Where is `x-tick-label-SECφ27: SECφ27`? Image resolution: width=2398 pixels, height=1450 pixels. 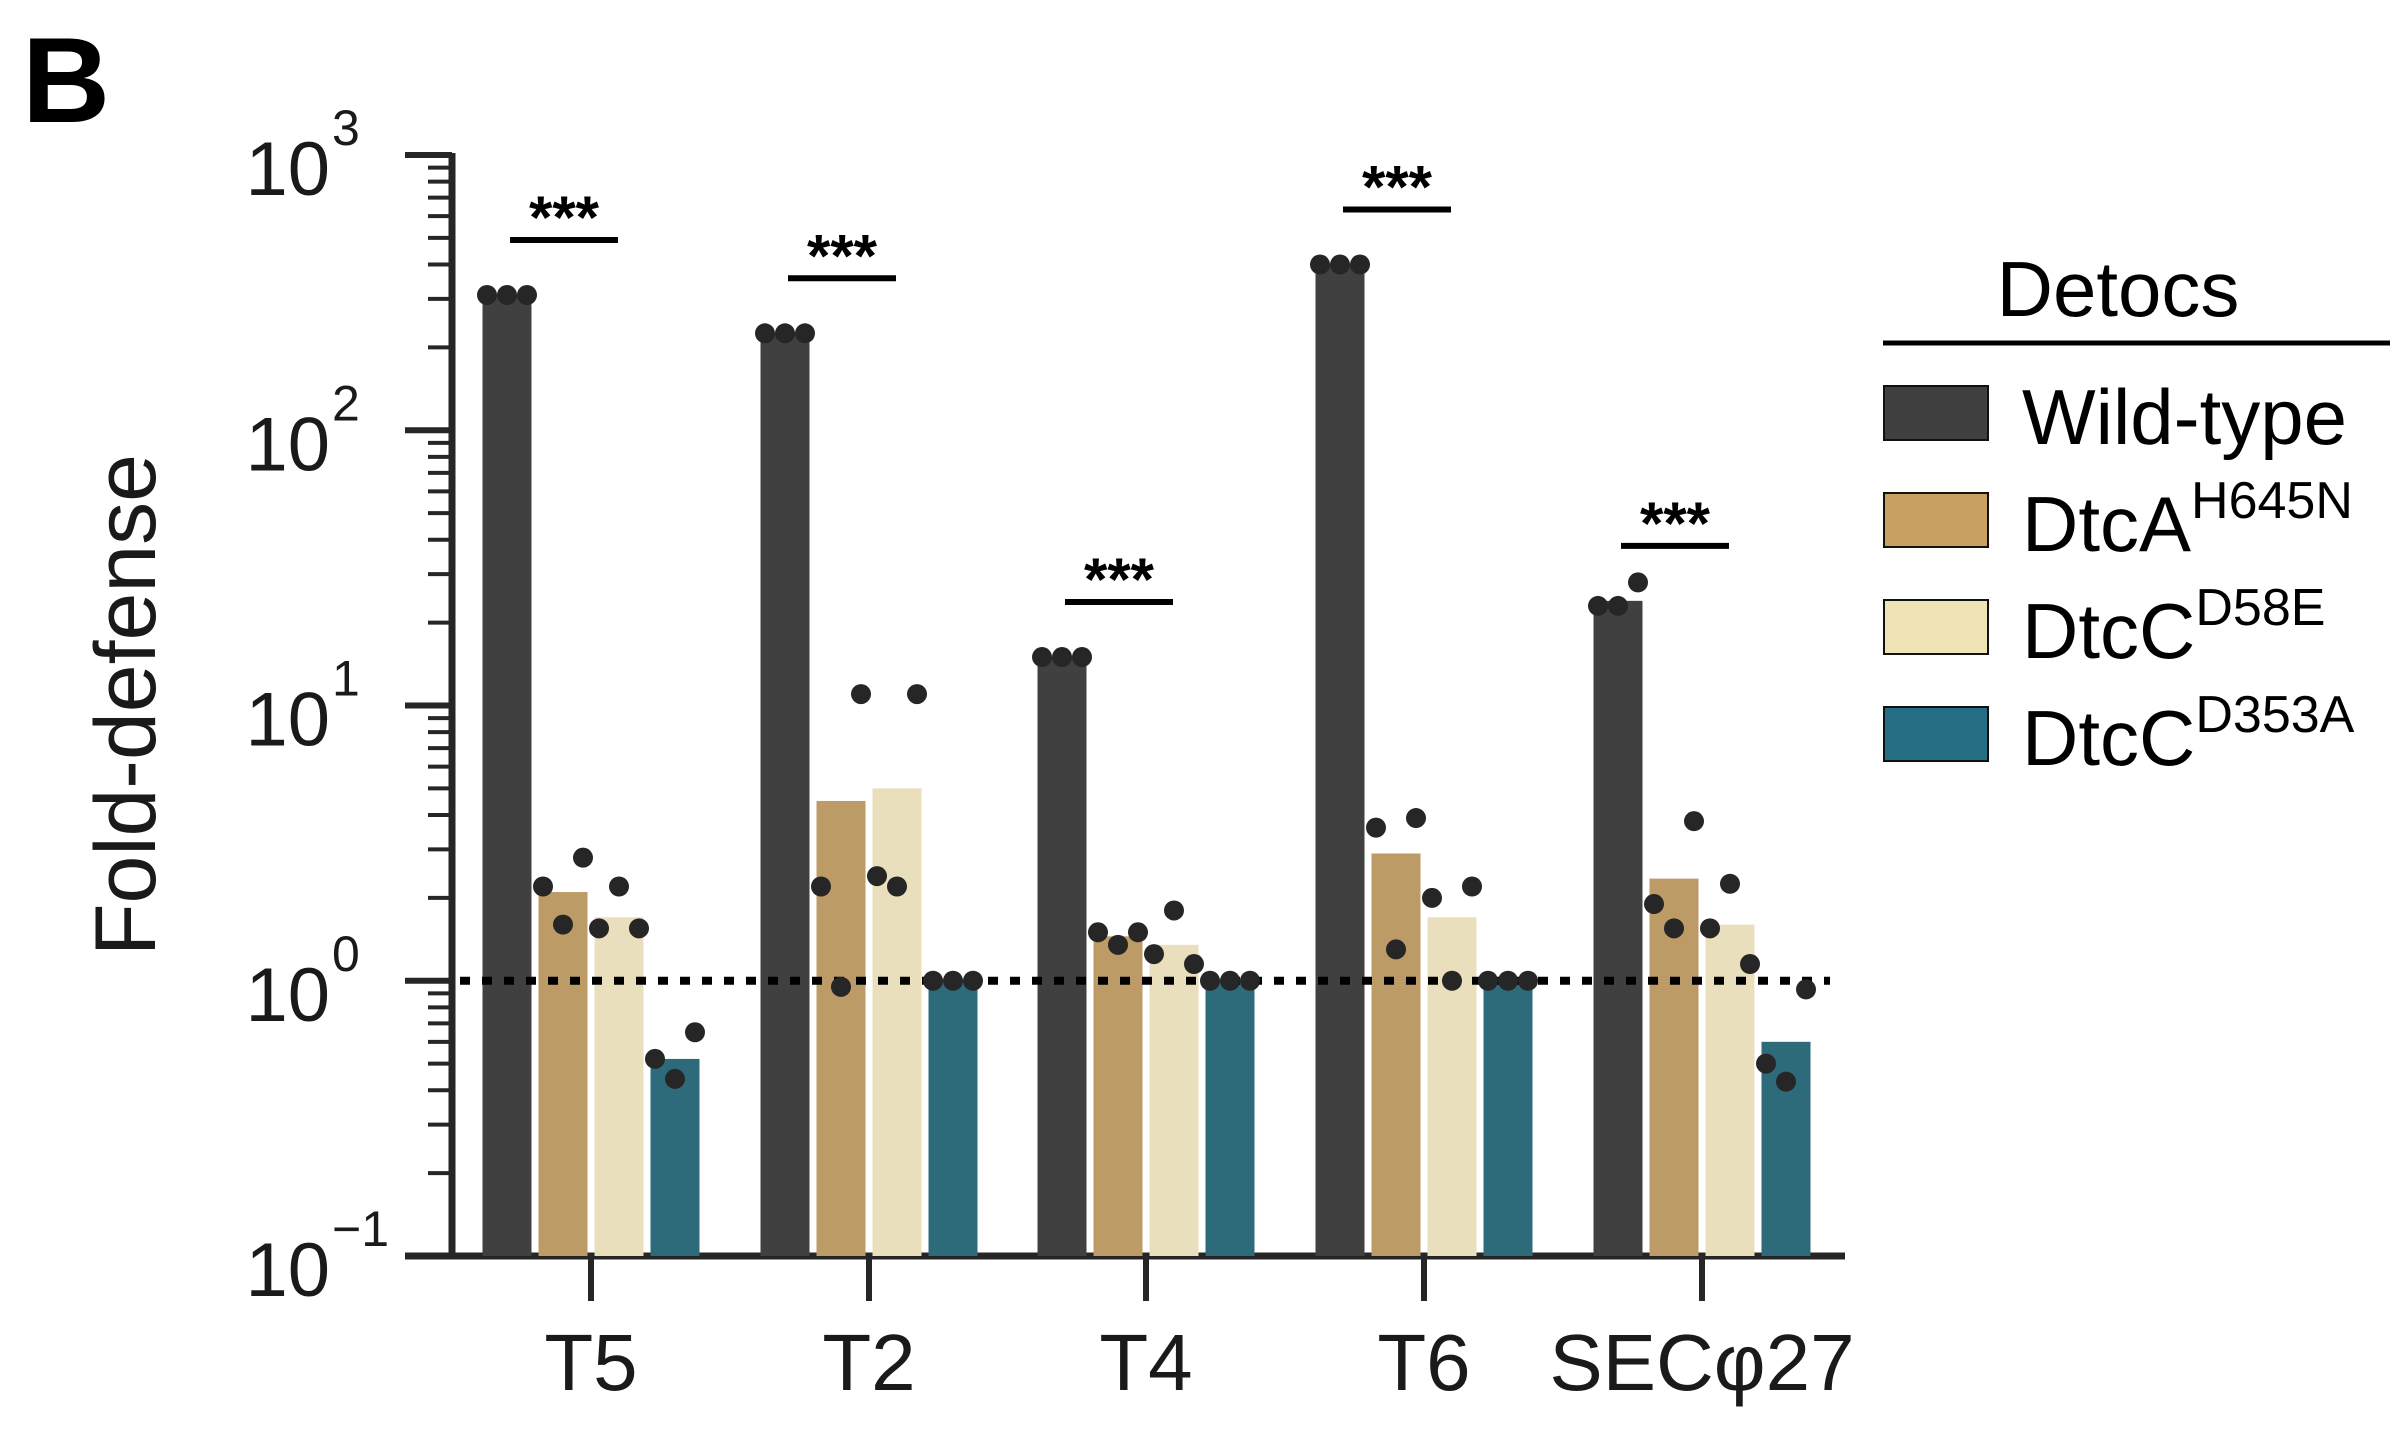
x-tick-label-SECφ27: SECφ27 is located at coordinates (1701, 1362).